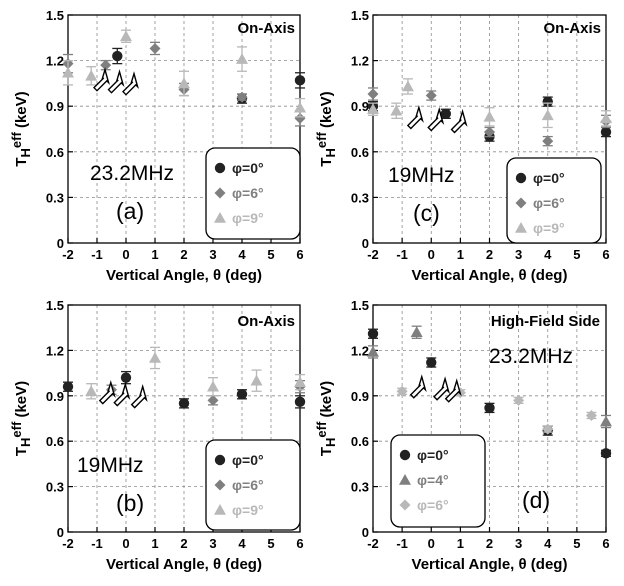  I want to click on panel-title: High-Field Side, so click(545, 321).